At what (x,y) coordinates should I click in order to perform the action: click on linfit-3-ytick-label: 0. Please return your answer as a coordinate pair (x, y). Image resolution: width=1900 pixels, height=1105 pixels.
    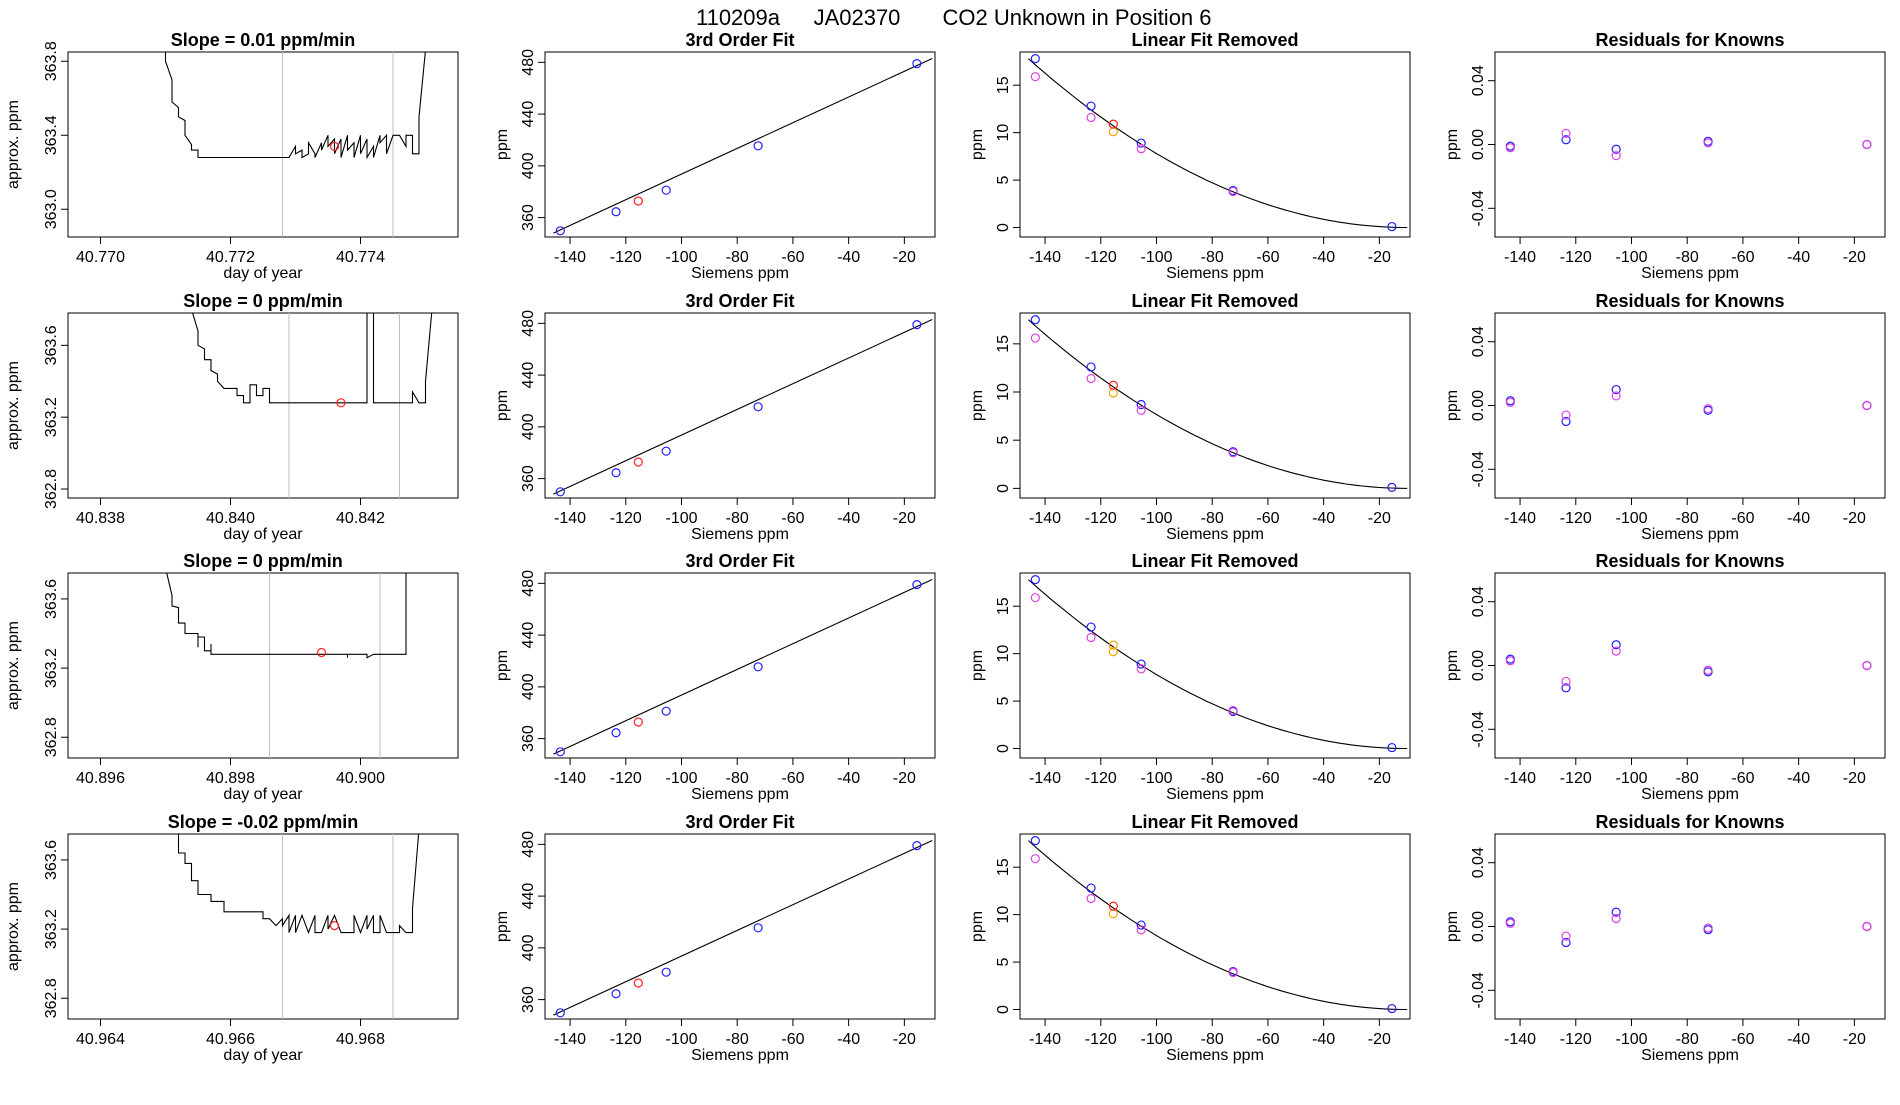
    Looking at the image, I should click on (1003, 748).